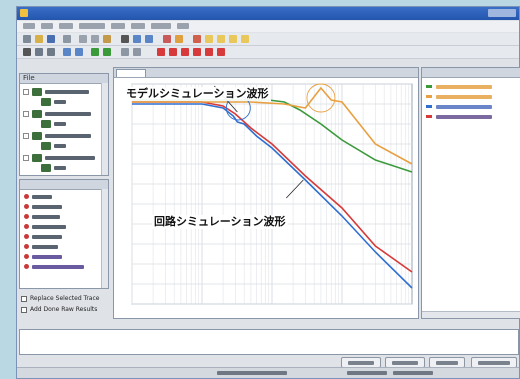 Image resolution: width=520 pixels, height=379 pixels. What do you see at coordinates (252, 373) in the screenshot?
I see `status-selection` at bounding box center [252, 373].